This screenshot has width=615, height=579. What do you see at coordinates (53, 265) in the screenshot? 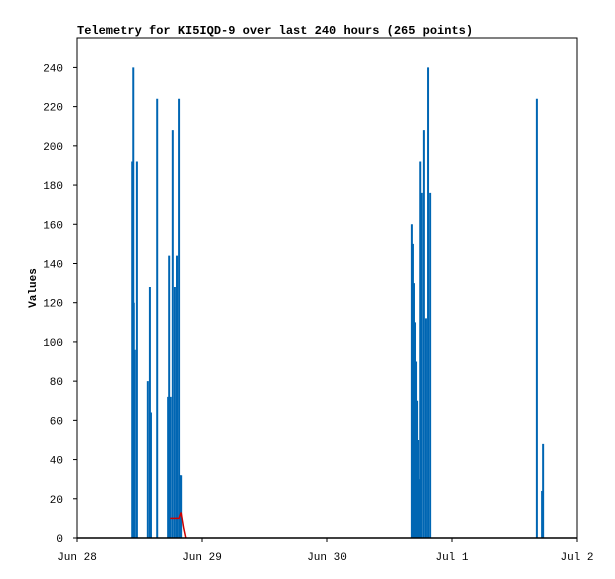
I see `y-tick-label: 140` at bounding box center [53, 265].